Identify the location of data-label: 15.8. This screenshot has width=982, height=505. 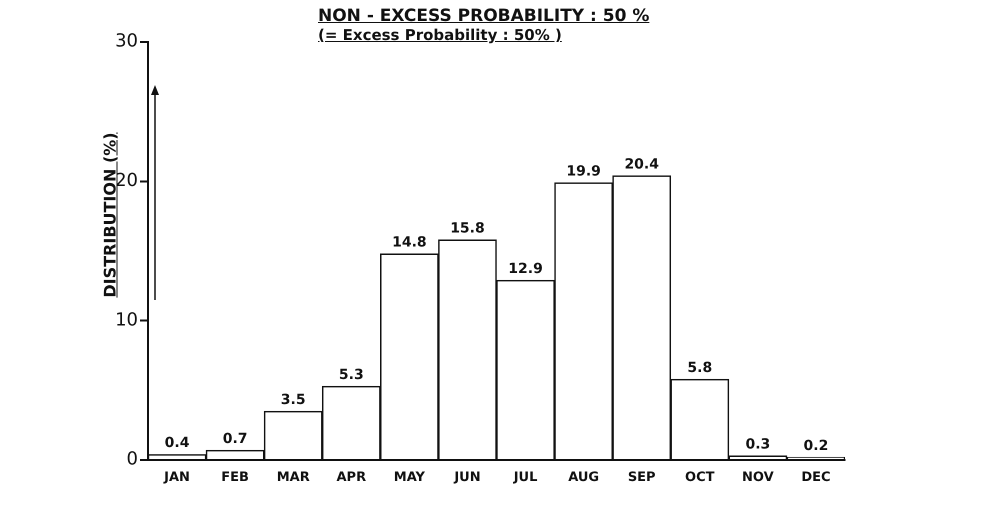
(467, 228).